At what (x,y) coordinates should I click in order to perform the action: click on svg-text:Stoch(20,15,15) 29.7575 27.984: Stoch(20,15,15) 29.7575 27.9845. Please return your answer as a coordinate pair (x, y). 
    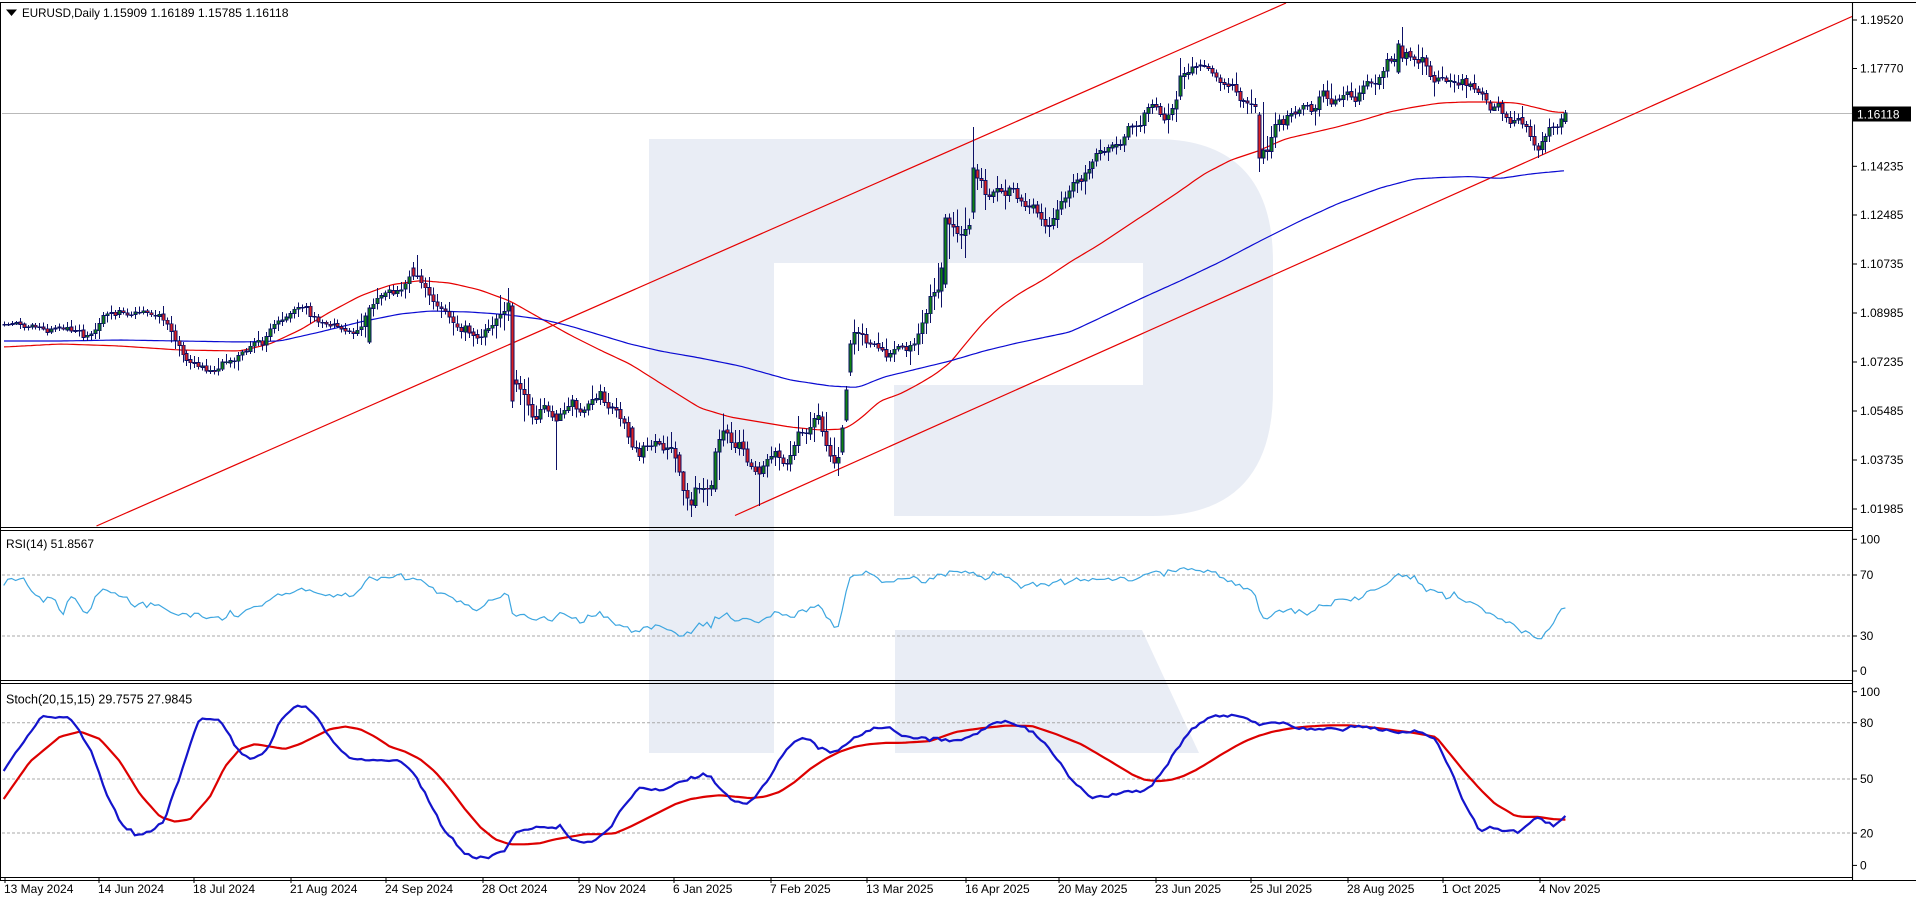
    Looking at the image, I should click on (99, 700).